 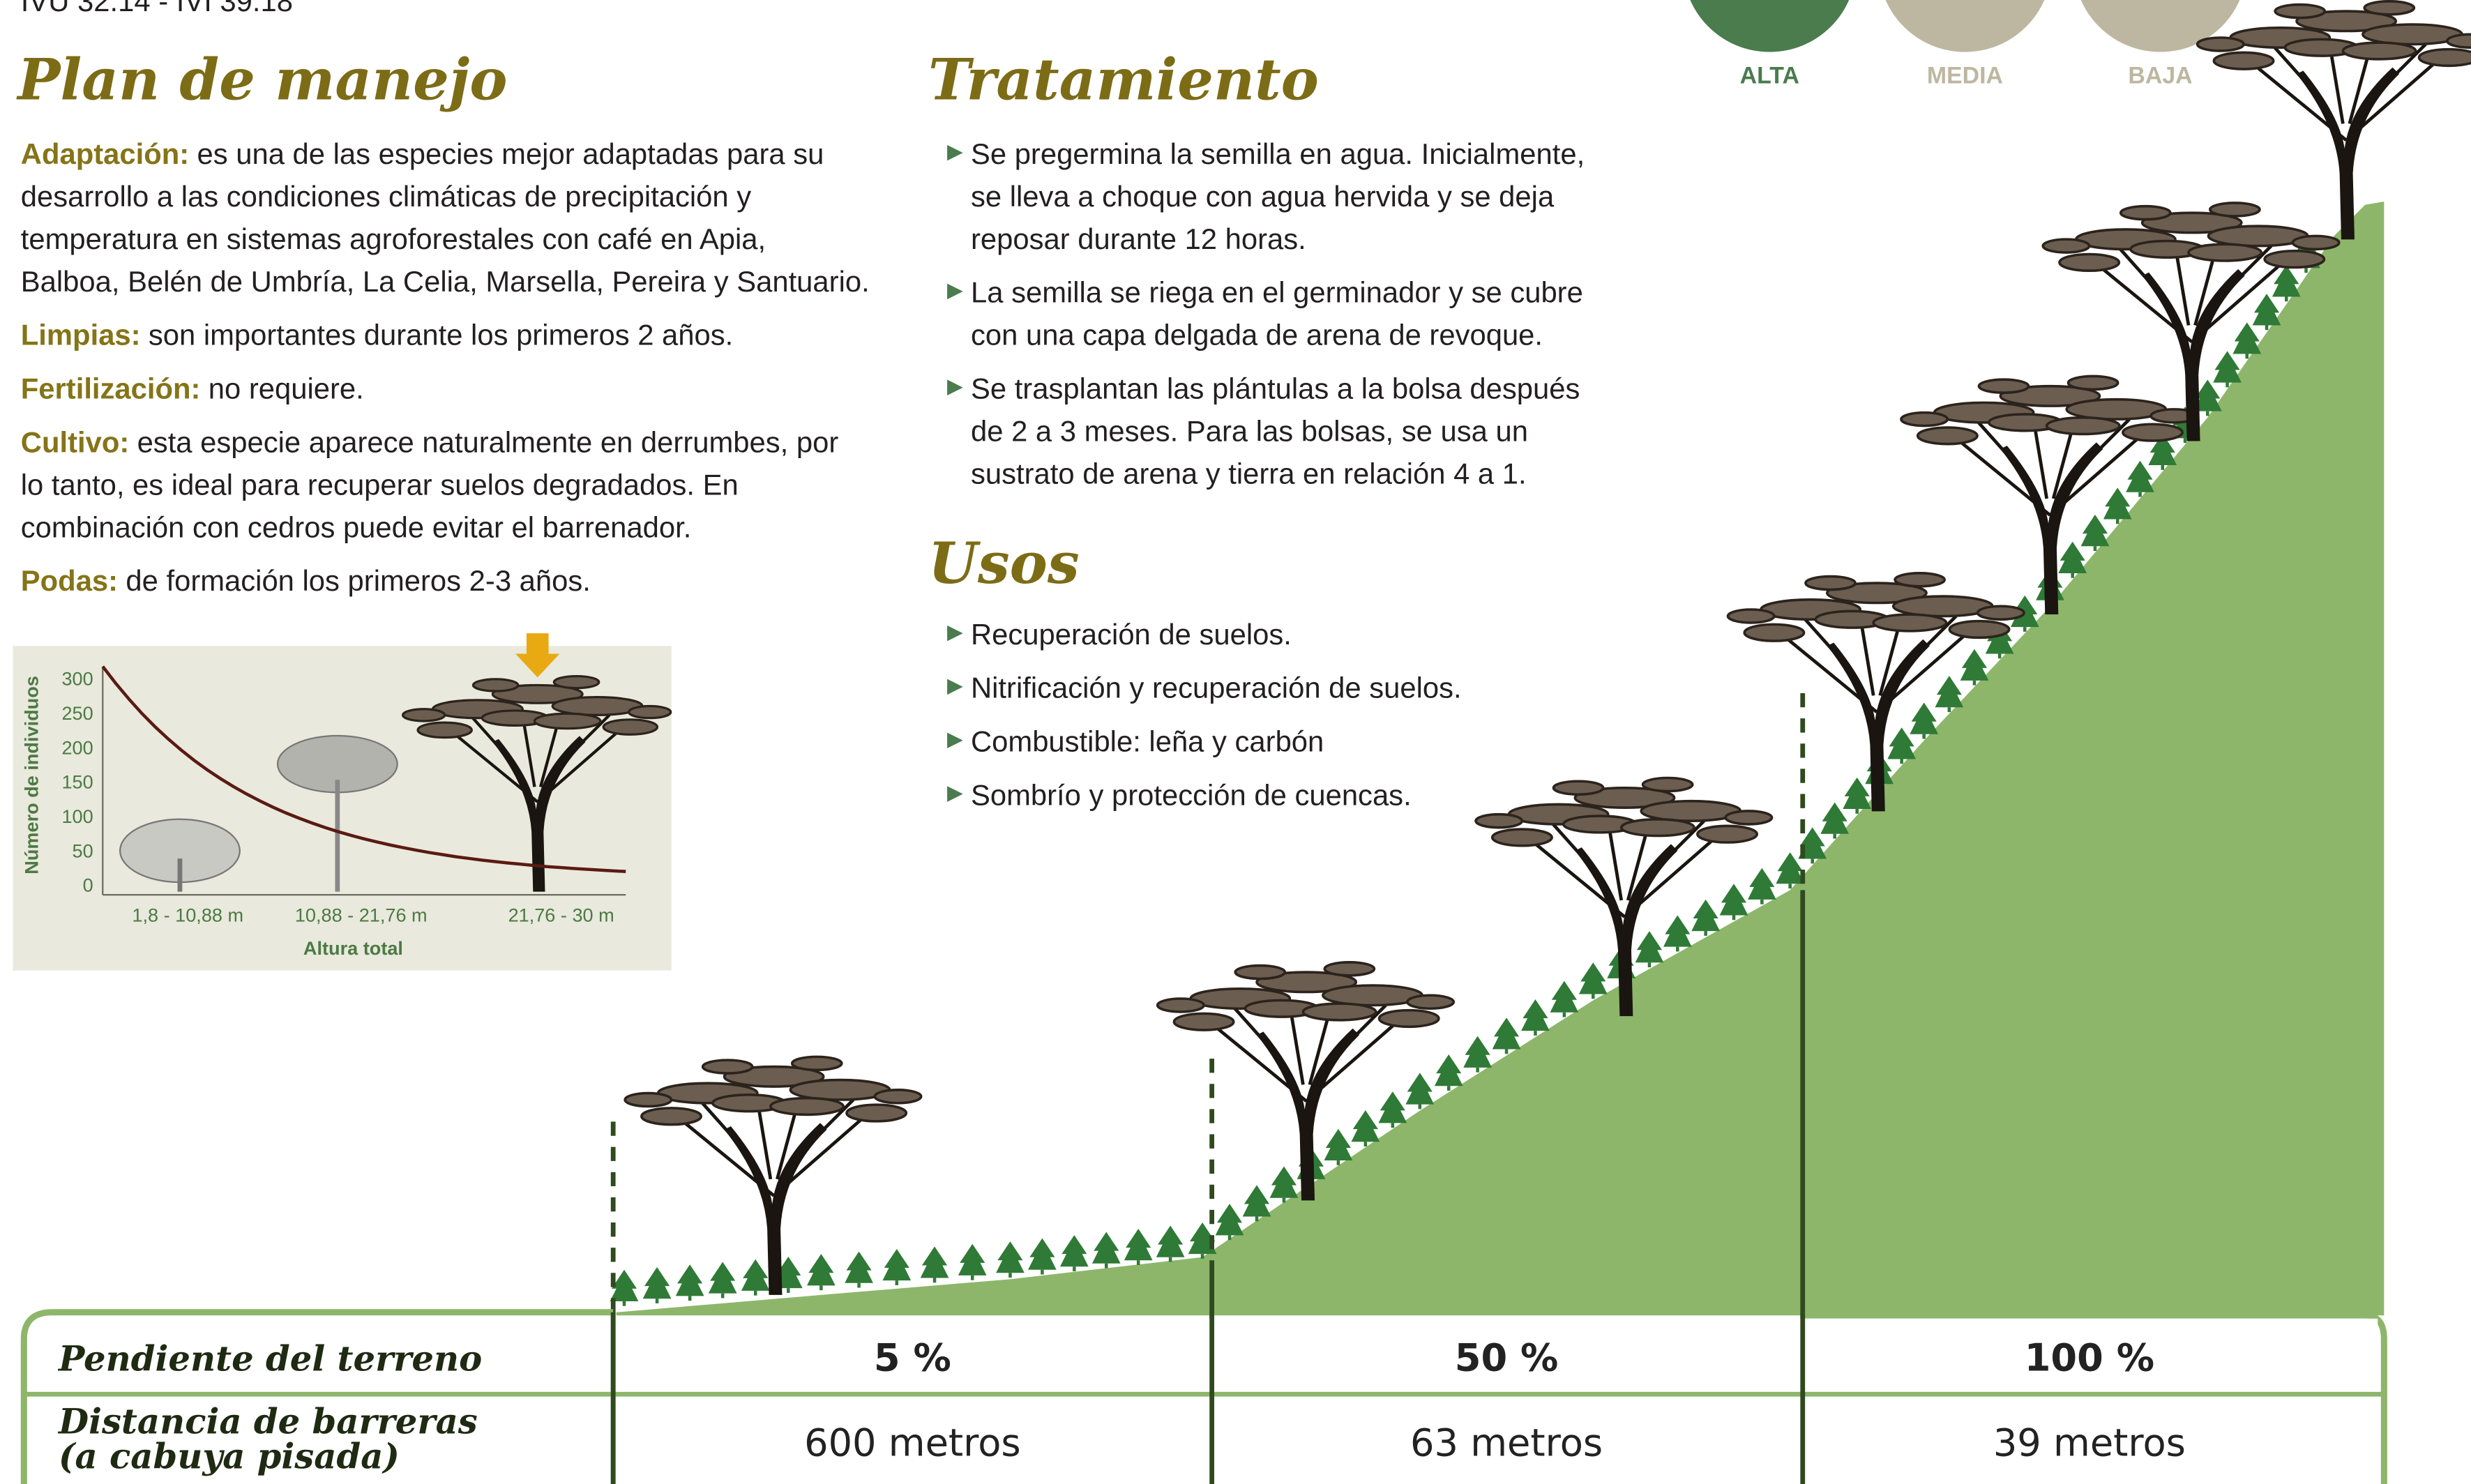 I want to click on bullet-line: Sombrío y protección de cuencas., so click(x=1191, y=794).